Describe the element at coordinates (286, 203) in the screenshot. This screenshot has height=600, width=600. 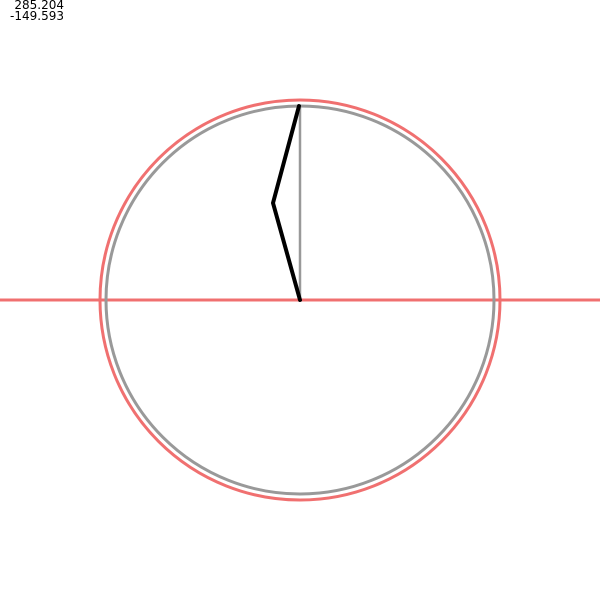
I see `linkage-arm` at that location.